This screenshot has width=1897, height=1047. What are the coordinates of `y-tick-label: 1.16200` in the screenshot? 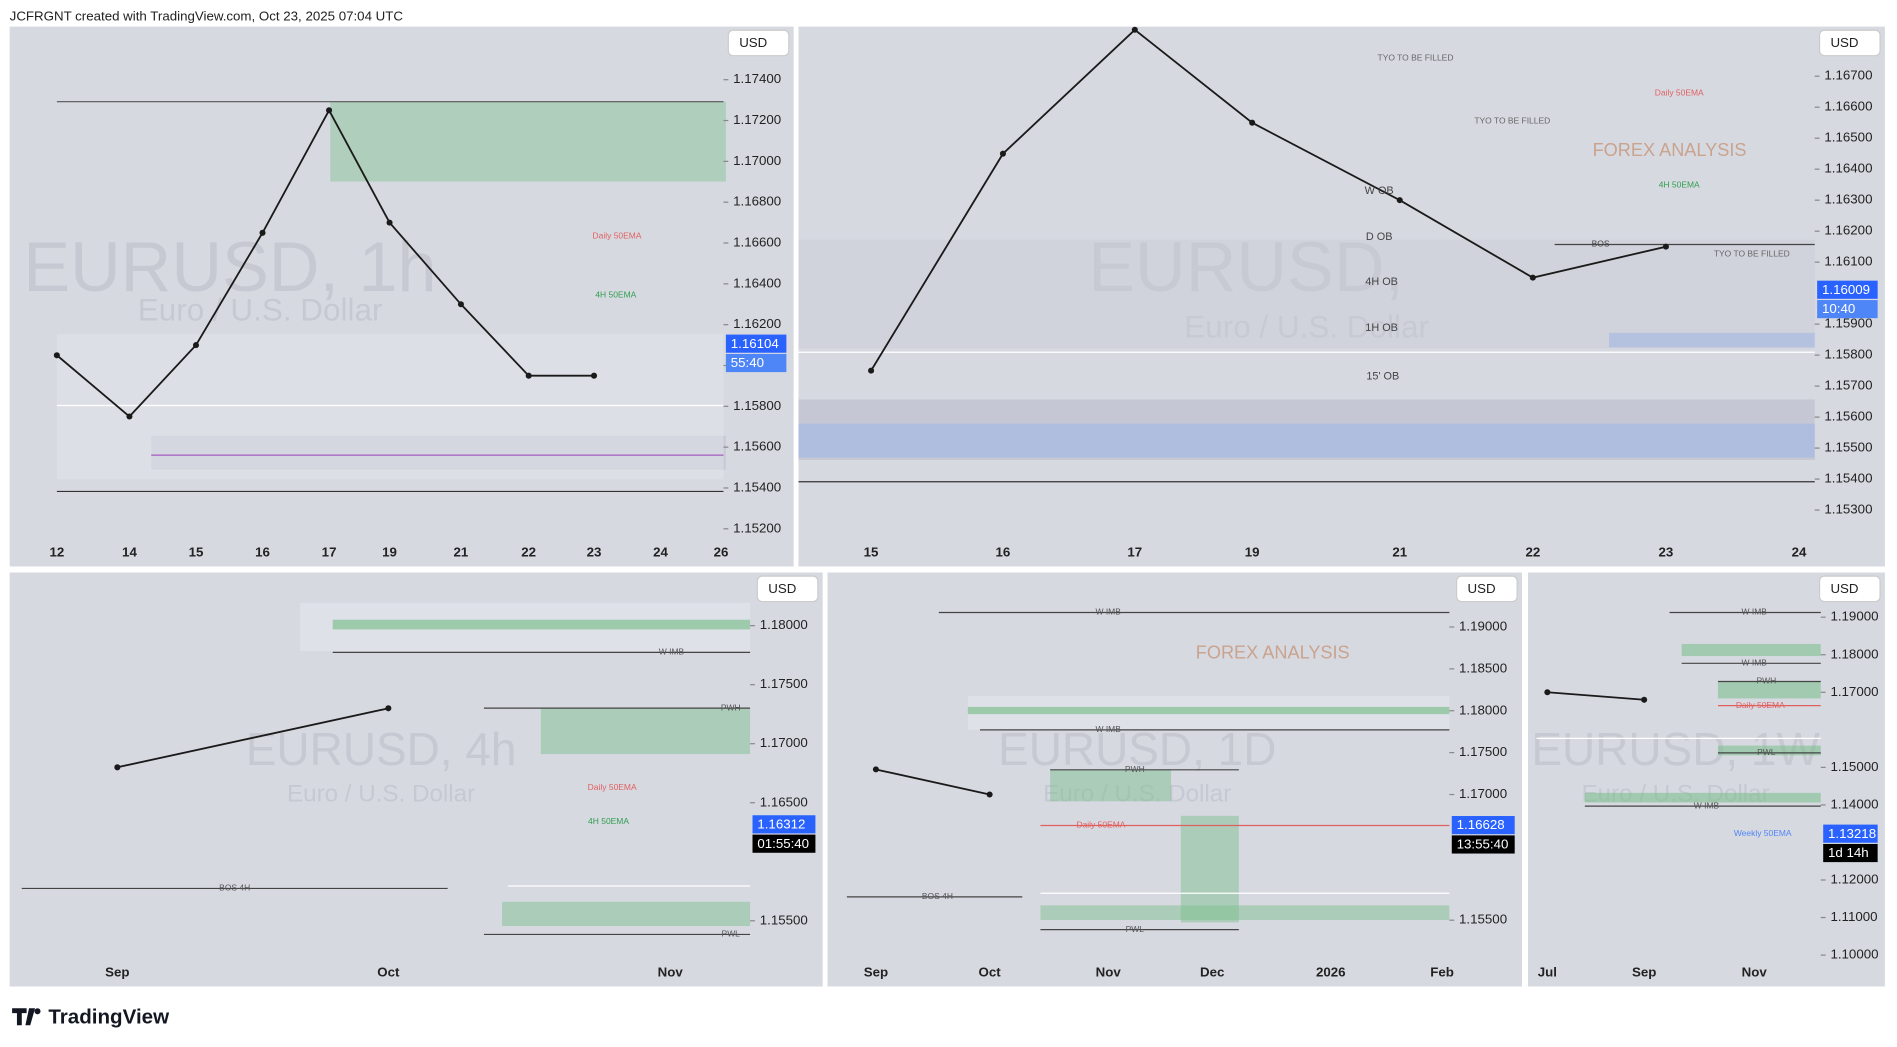 It's located at (757, 323).